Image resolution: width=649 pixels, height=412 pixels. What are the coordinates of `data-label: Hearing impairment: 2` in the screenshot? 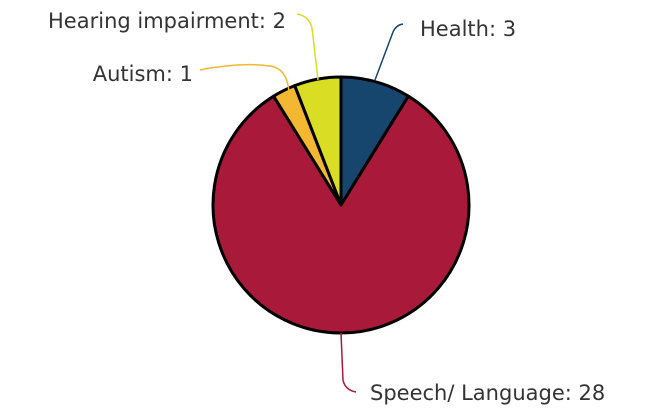 It's located at (167, 21).